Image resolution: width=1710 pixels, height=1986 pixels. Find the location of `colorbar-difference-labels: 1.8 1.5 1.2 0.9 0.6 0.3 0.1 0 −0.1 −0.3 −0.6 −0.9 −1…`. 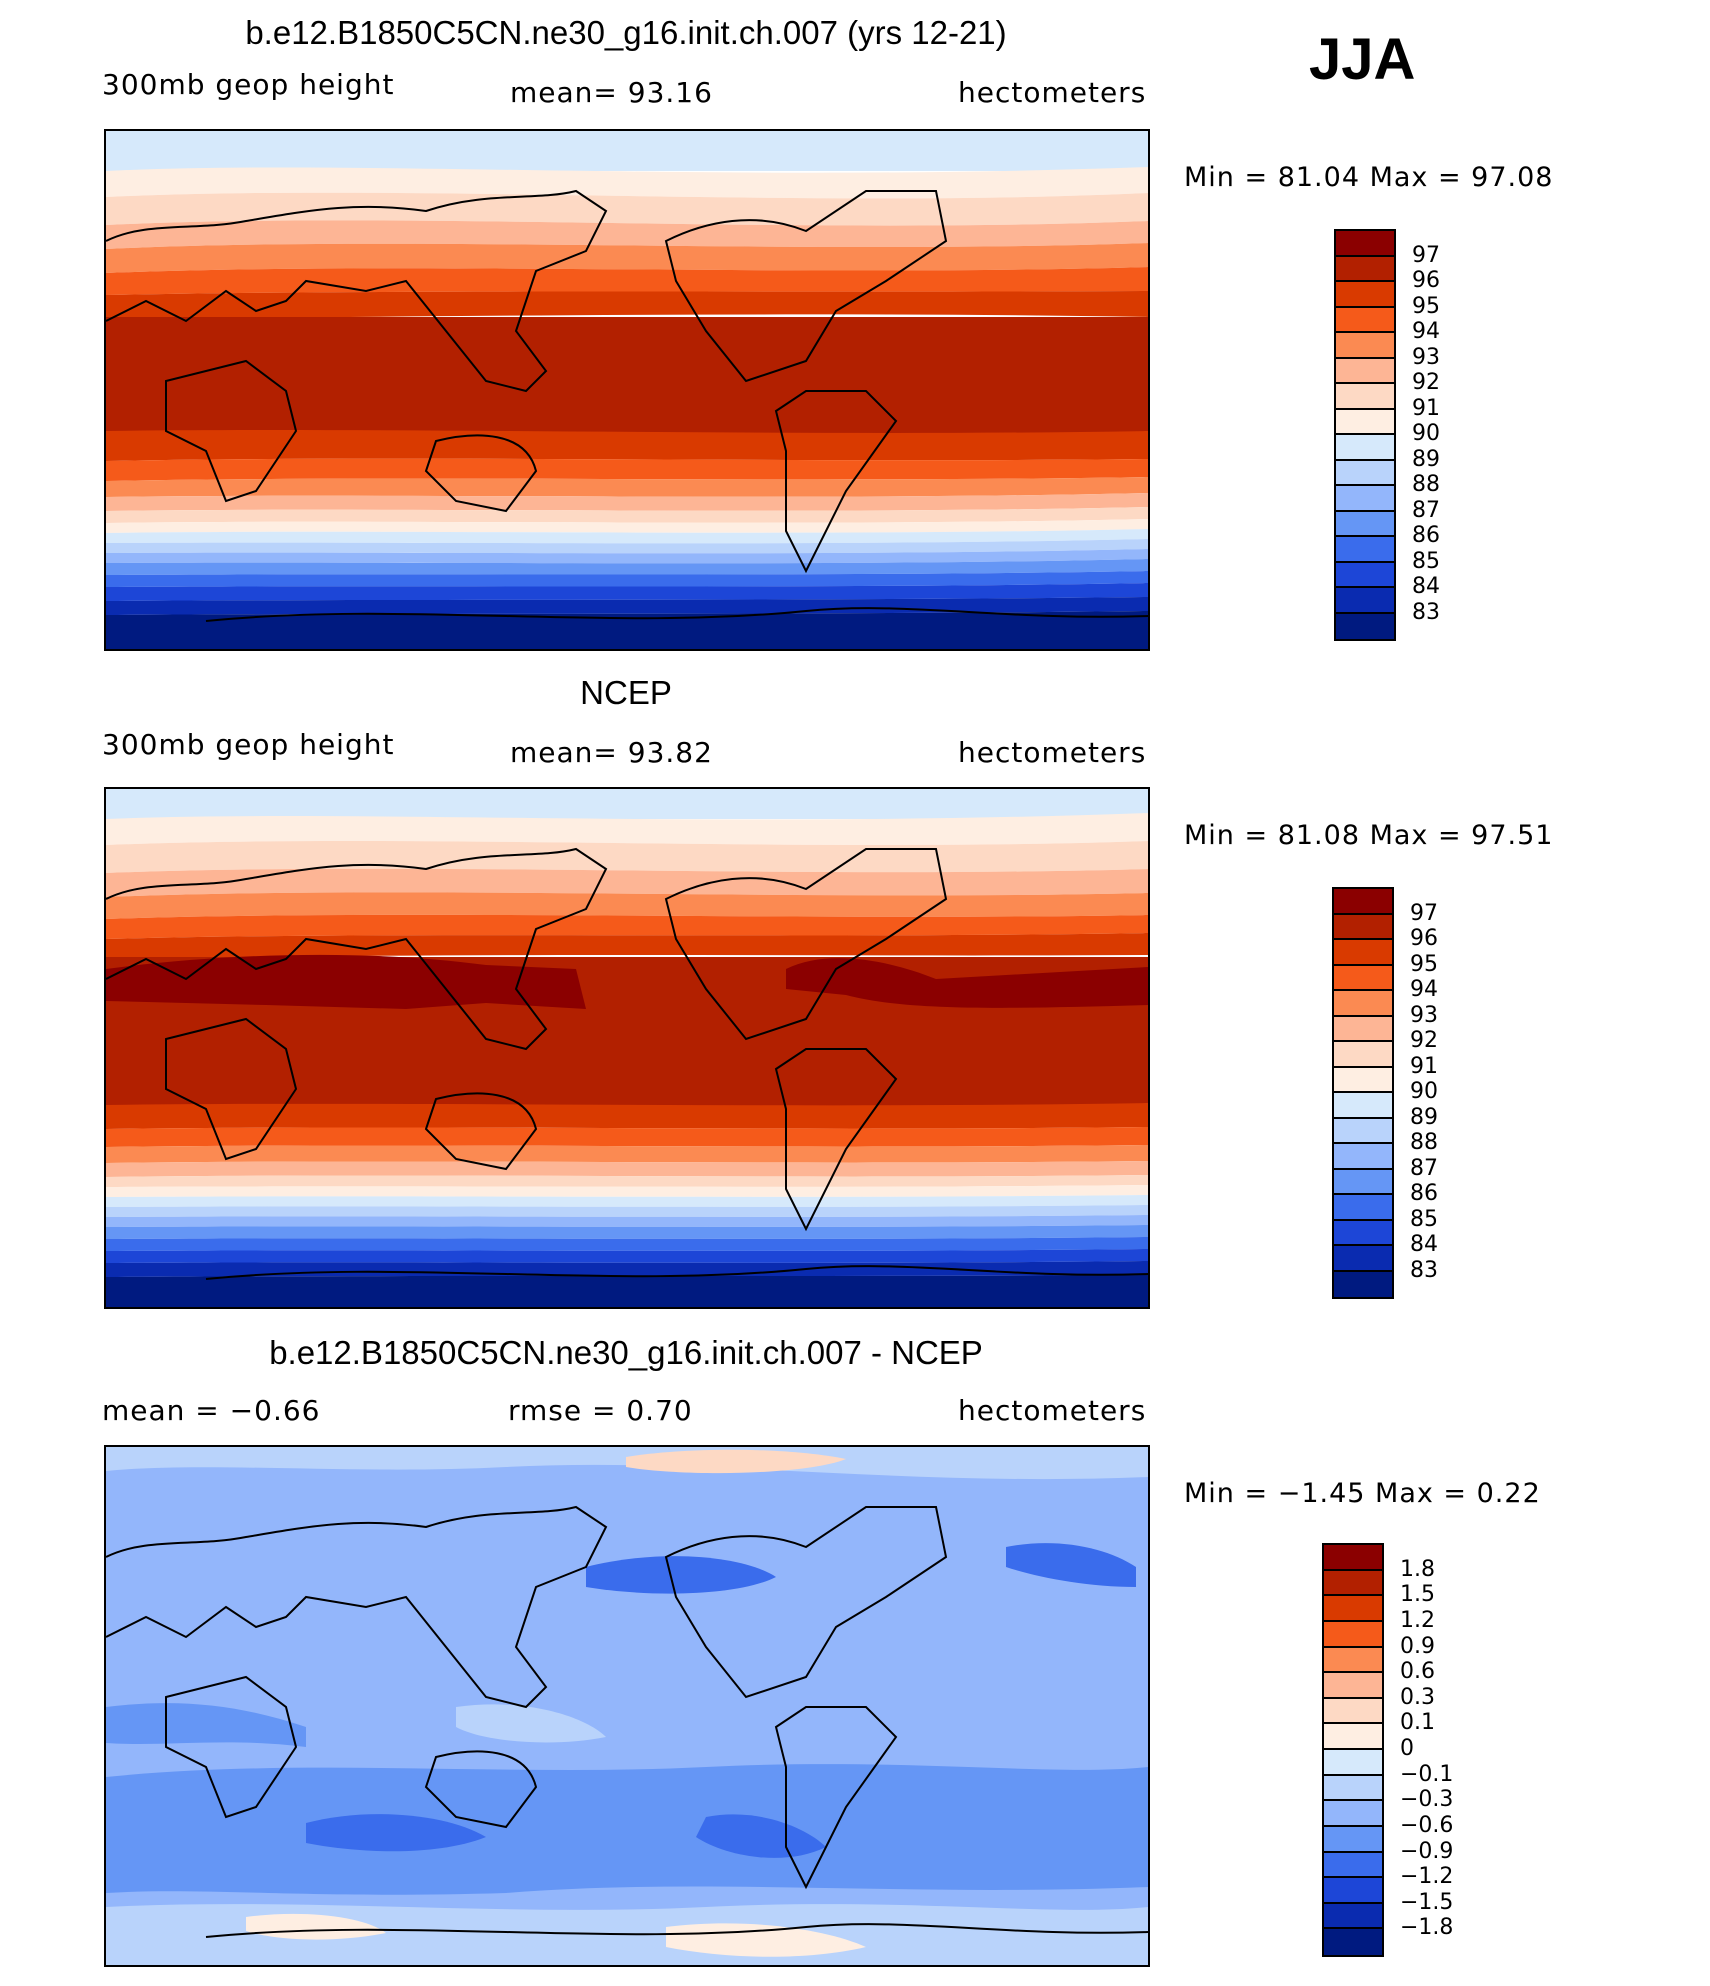

colorbar-difference-labels: 1.8 1.5 1.2 0.9 0.6 0.3 0.1 0 −0.1 −0.3 −0.6 −0.9 −1… is located at coordinates (1445, 1750).